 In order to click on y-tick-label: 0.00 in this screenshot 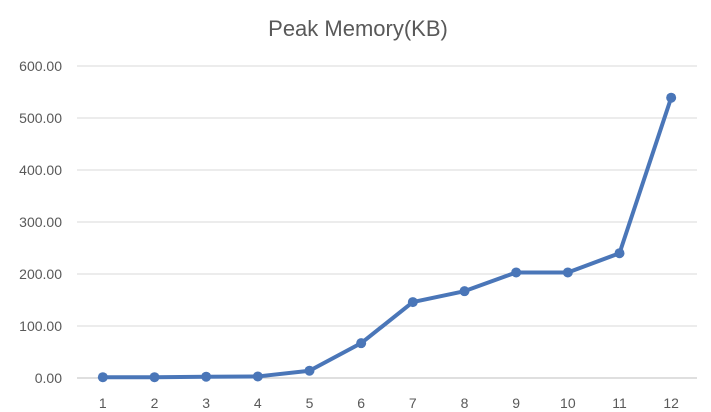, I will do `click(48, 378)`.